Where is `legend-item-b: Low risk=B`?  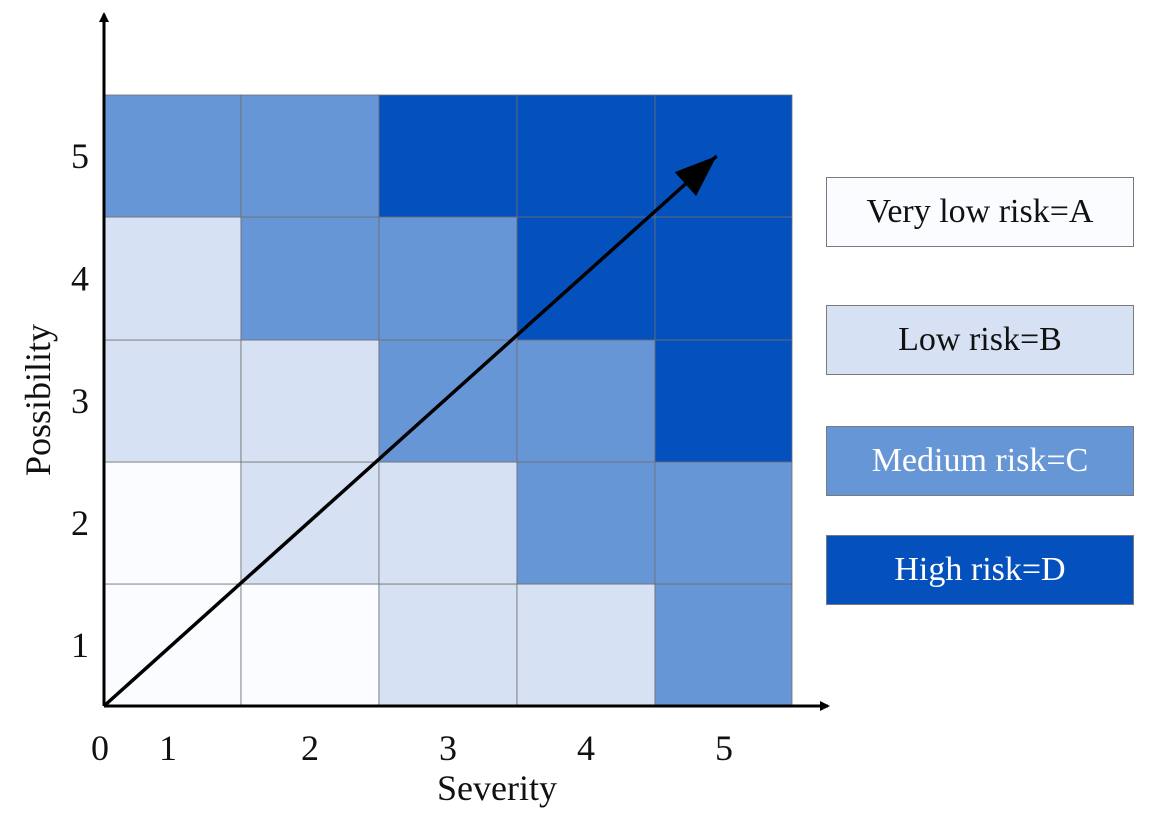
legend-item-b: Low risk=B is located at coordinates (980, 340).